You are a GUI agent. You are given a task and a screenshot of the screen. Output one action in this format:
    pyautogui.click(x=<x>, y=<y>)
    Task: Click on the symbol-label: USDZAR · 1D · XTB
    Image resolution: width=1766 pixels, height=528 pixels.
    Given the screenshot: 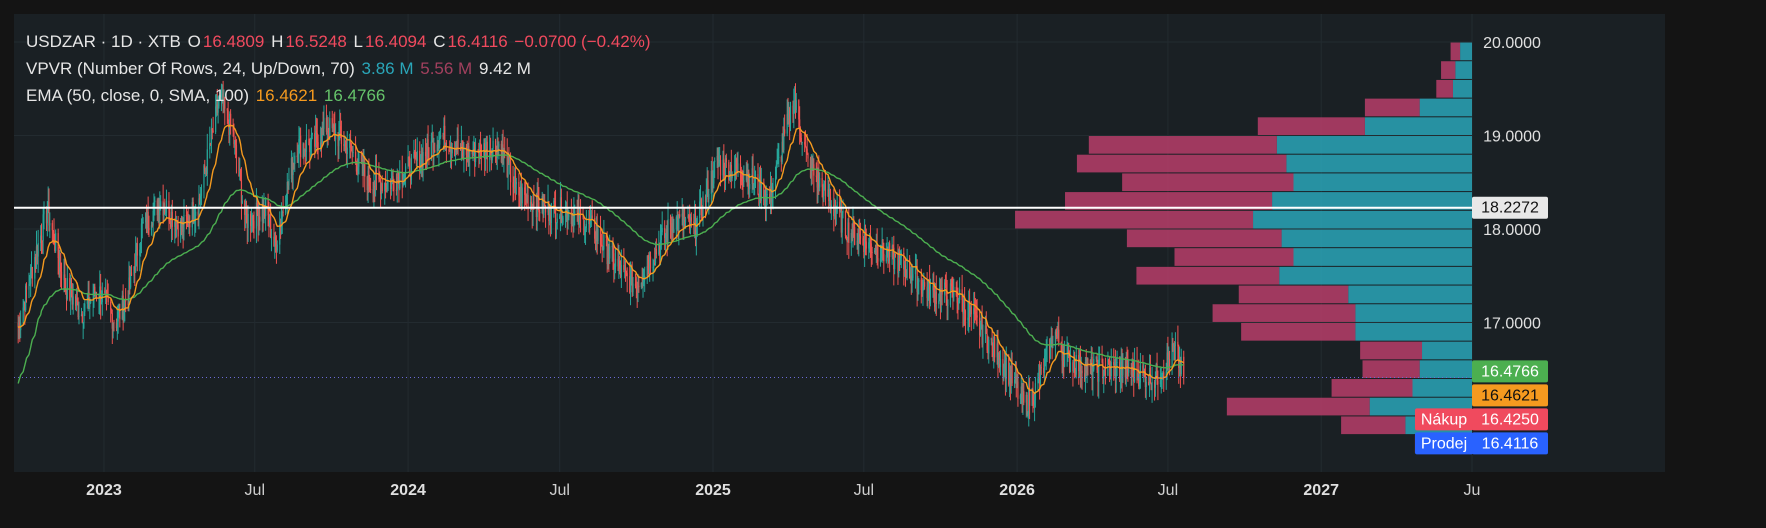 What is the action you would take?
    pyautogui.click(x=103, y=41)
    